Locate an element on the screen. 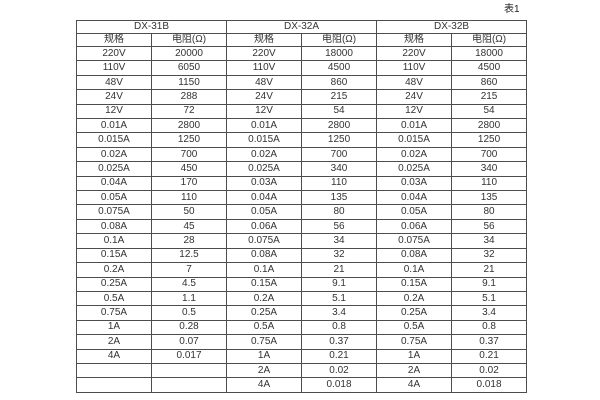 This screenshot has width=600, height=400. table-caption: 表1 is located at coordinates (512, 9).